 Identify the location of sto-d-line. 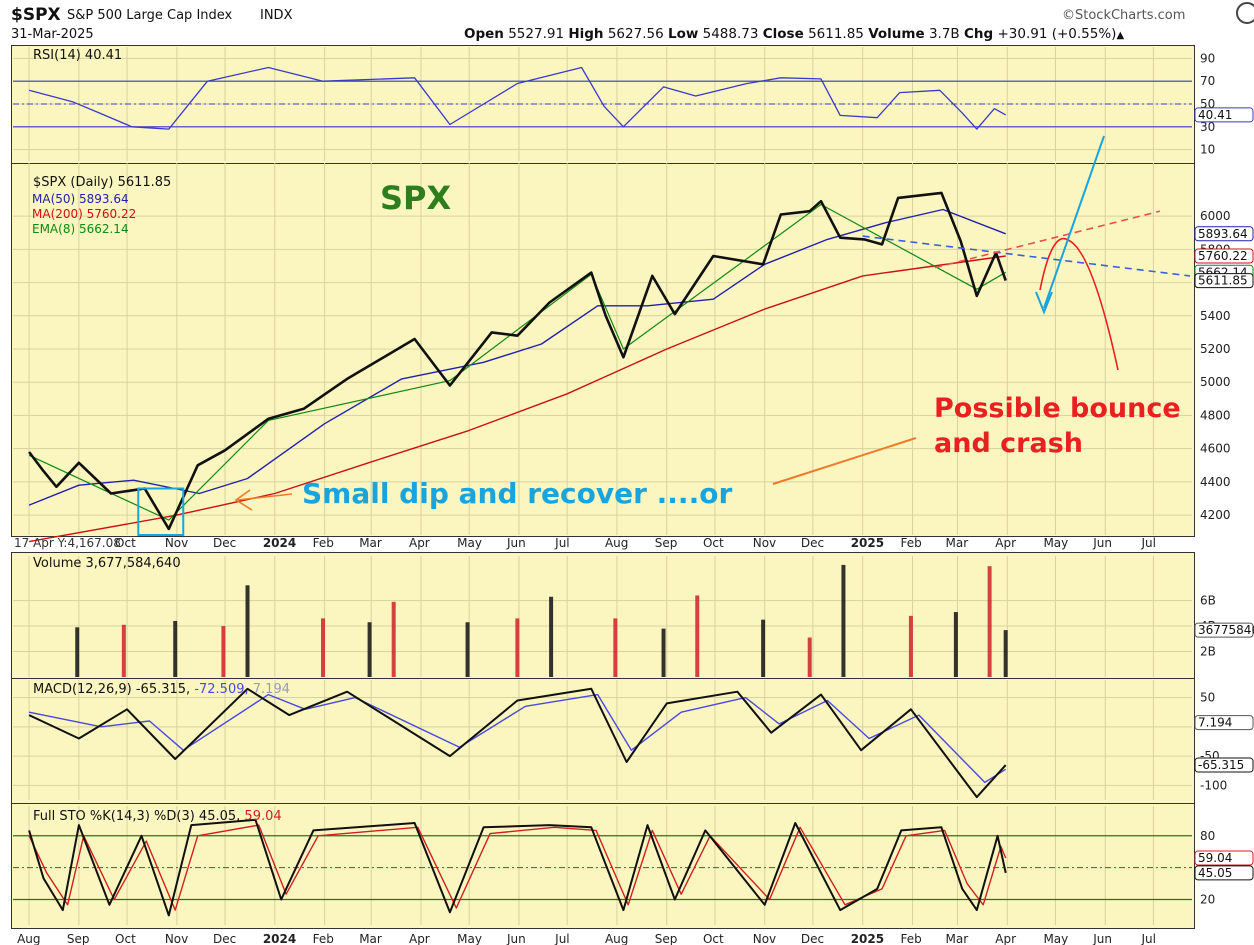
(517, 867).